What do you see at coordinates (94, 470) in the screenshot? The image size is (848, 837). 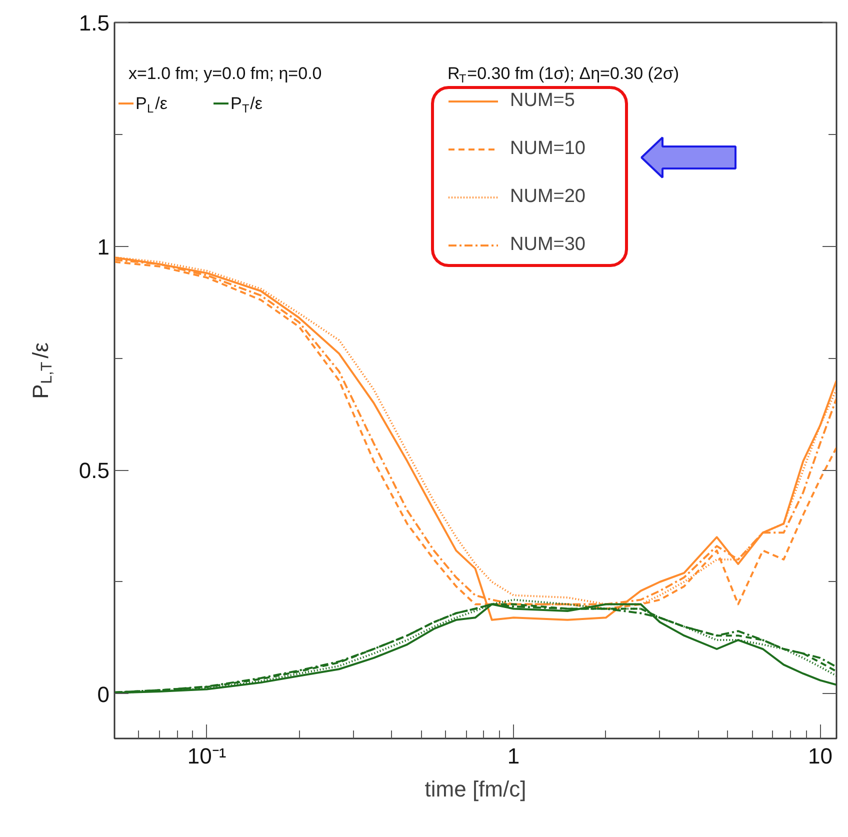 I see `y-tick-label: 0.5` at bounding box center [94, 470].